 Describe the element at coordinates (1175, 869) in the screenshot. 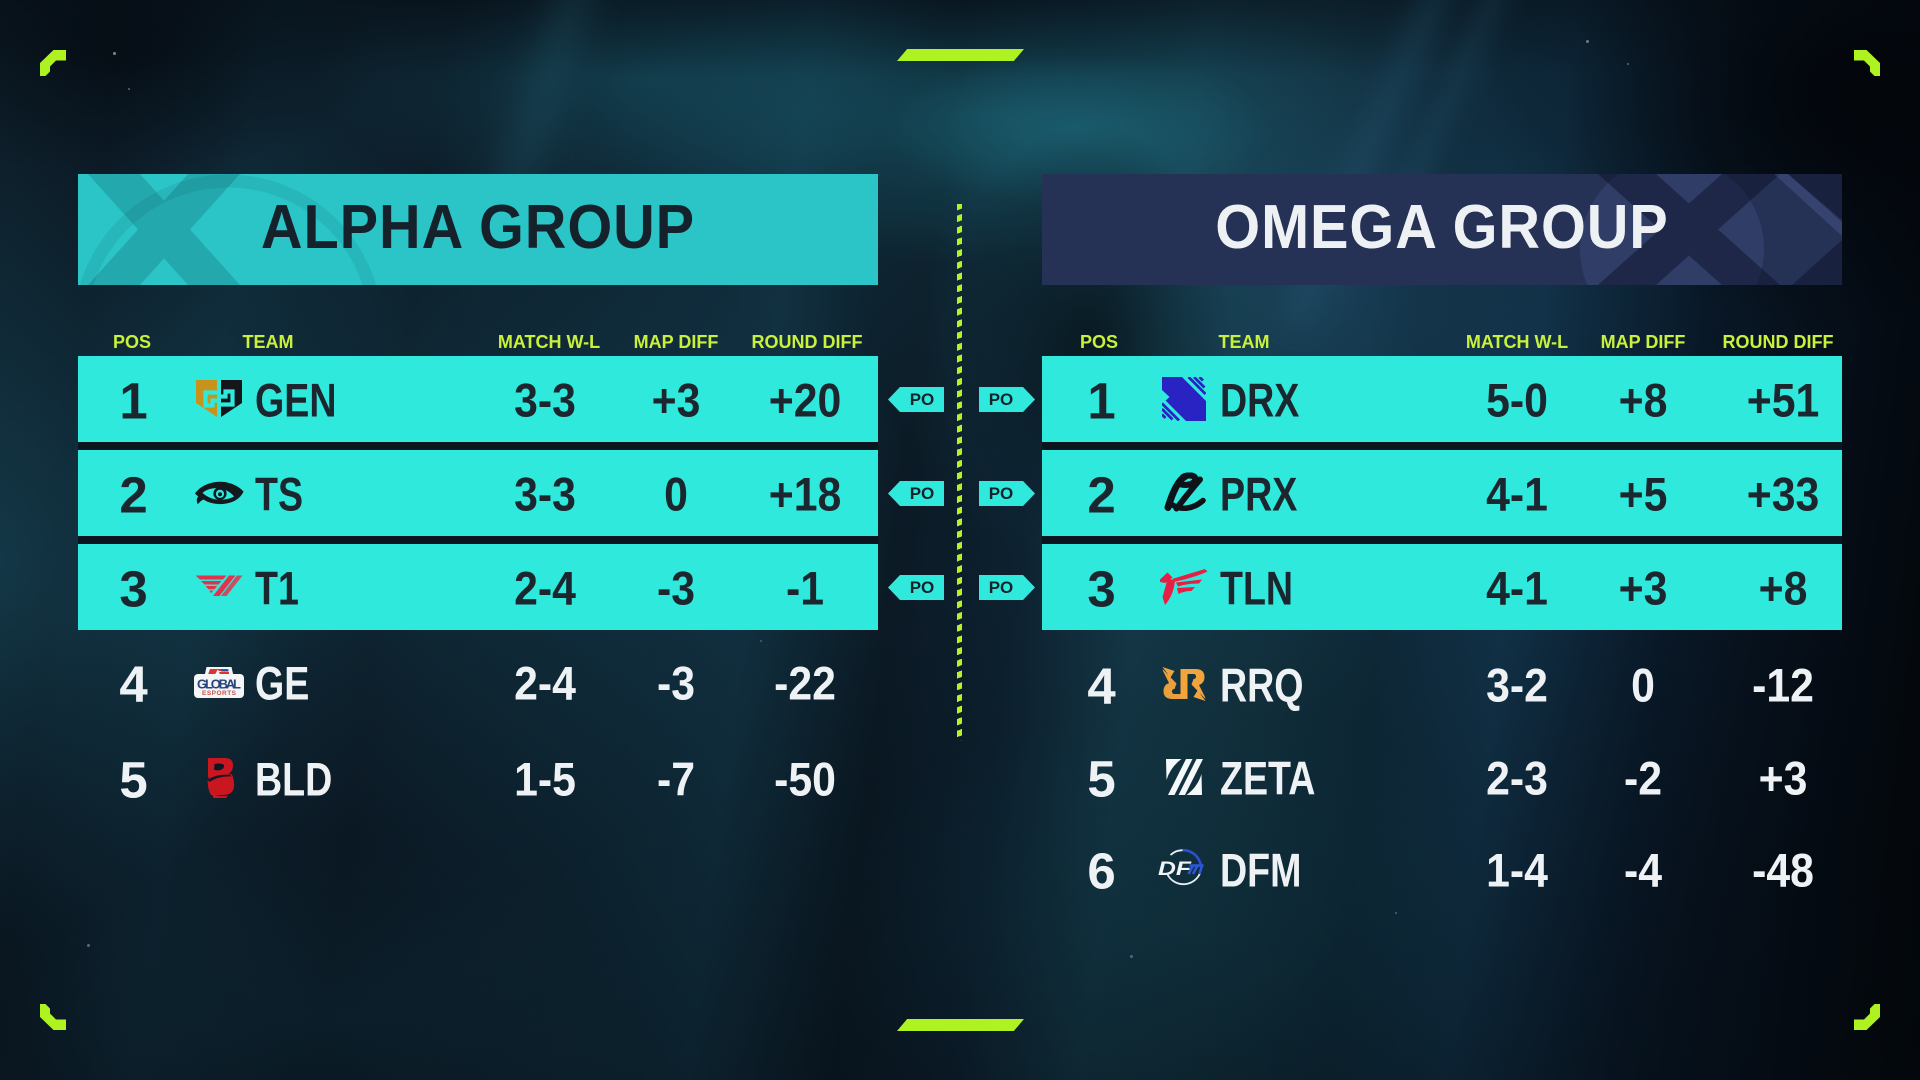

I see `svg-text: DF` at that location.